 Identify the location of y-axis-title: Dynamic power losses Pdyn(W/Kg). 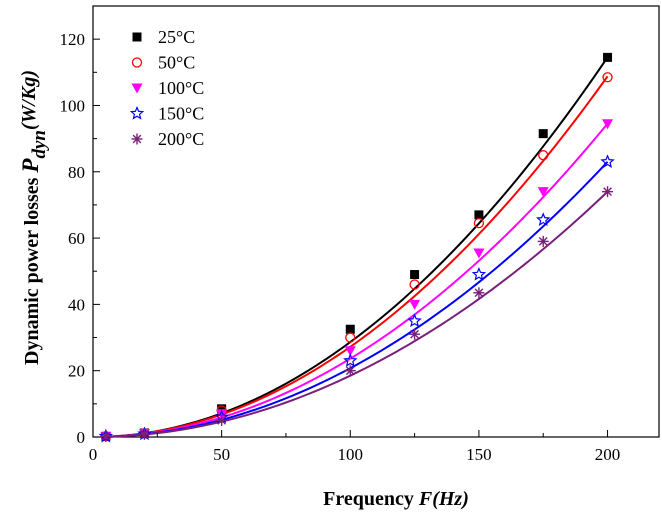
(34, 217).